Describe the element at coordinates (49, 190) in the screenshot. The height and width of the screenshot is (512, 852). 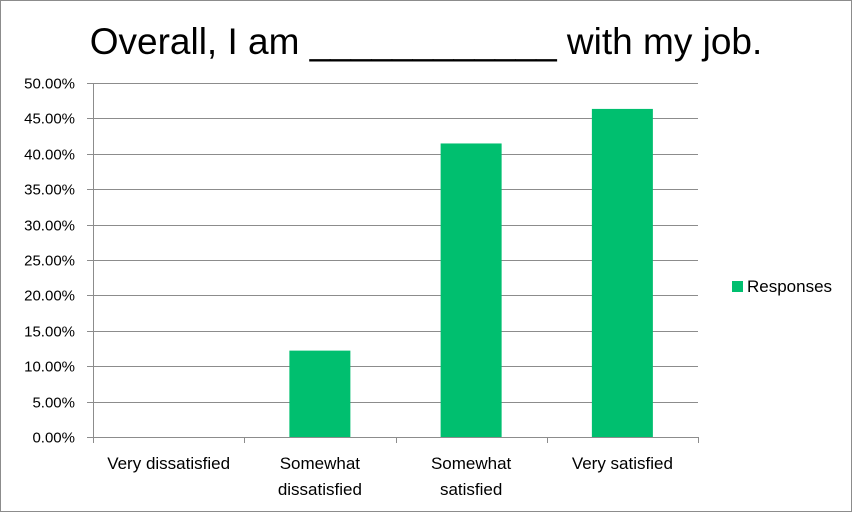
I see `y-tick-label: 35.00%` at that location.